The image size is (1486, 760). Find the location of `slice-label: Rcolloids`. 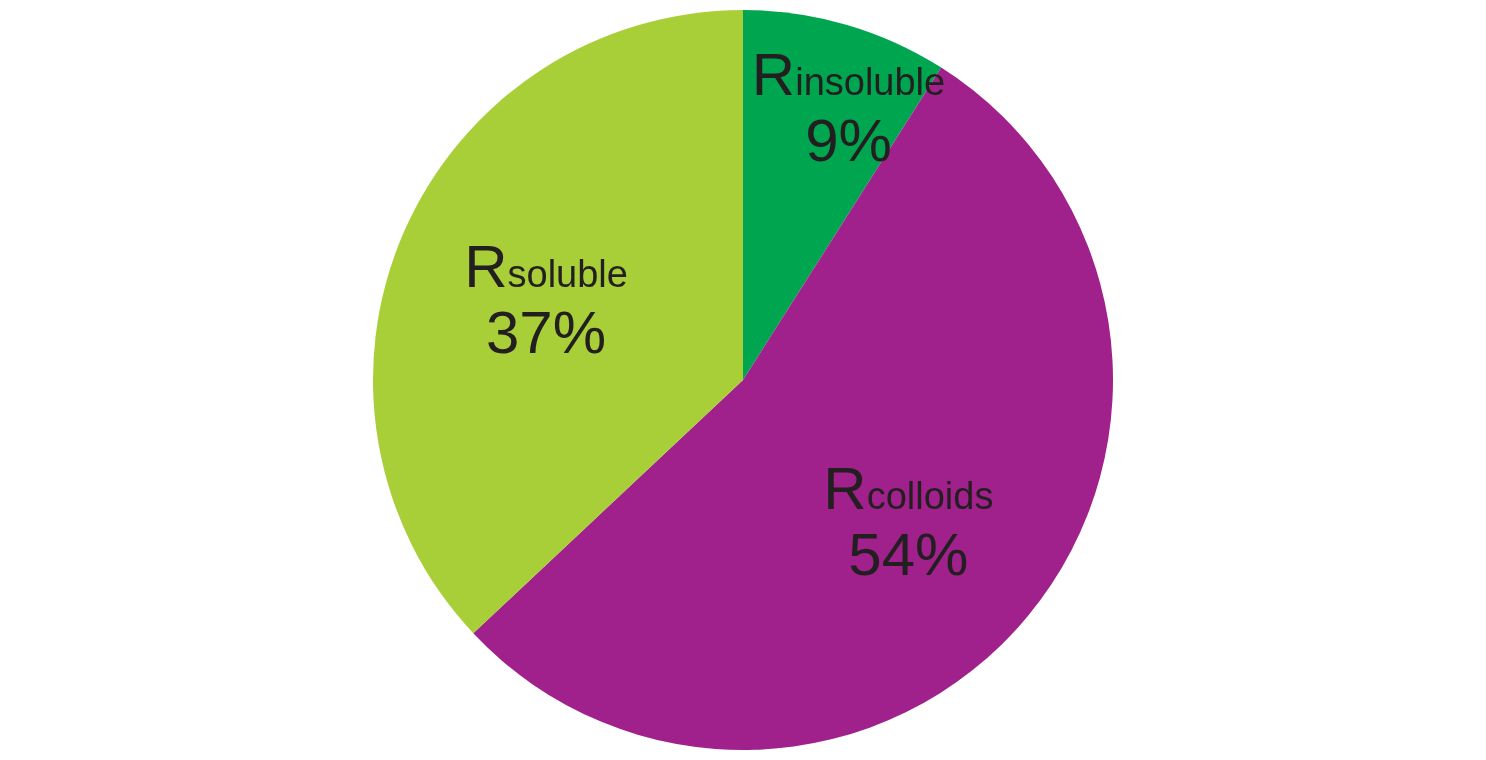

slice-label: Rcolloids is located at coordinates (908, 488).